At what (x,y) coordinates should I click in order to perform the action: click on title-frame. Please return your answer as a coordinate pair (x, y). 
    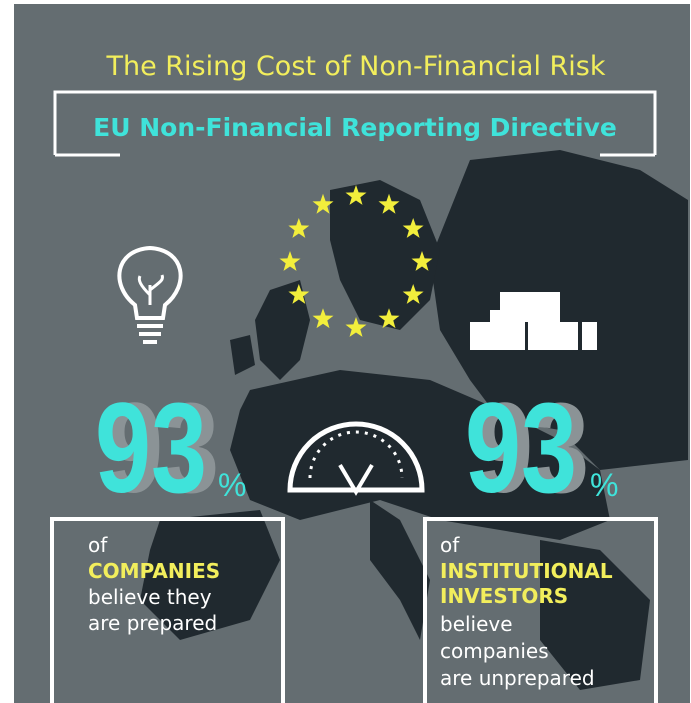
    Looking at the image, I should click on (355, 122).